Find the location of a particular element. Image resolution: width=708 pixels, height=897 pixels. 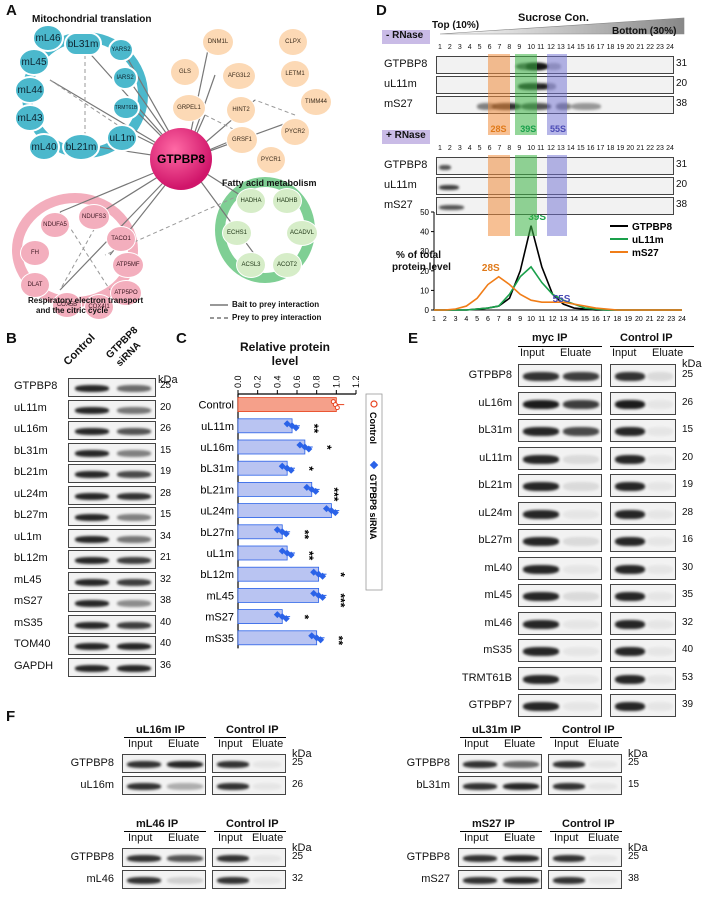

d-plus-fraction-num: 4 is located at coordinates (469, 148).